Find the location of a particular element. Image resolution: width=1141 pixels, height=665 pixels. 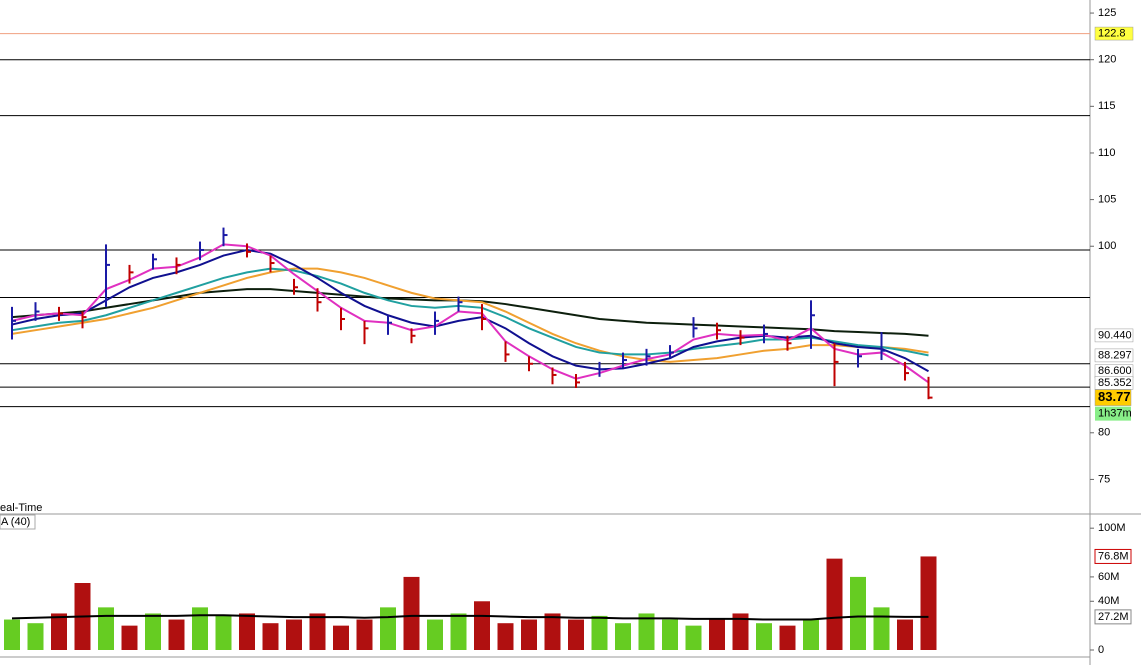

y-tick-label: 100 is located at coordinates (1107, 246).